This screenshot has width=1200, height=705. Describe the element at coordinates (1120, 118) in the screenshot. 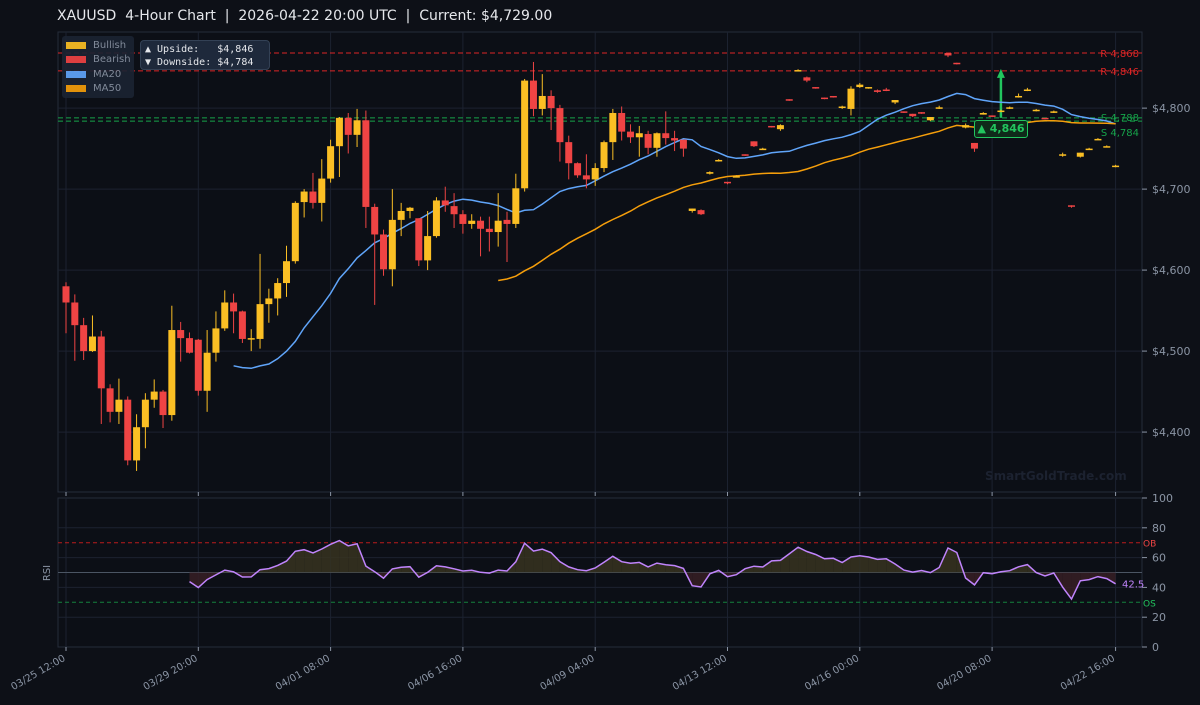

I see `level-label: S 4,788` at that location.